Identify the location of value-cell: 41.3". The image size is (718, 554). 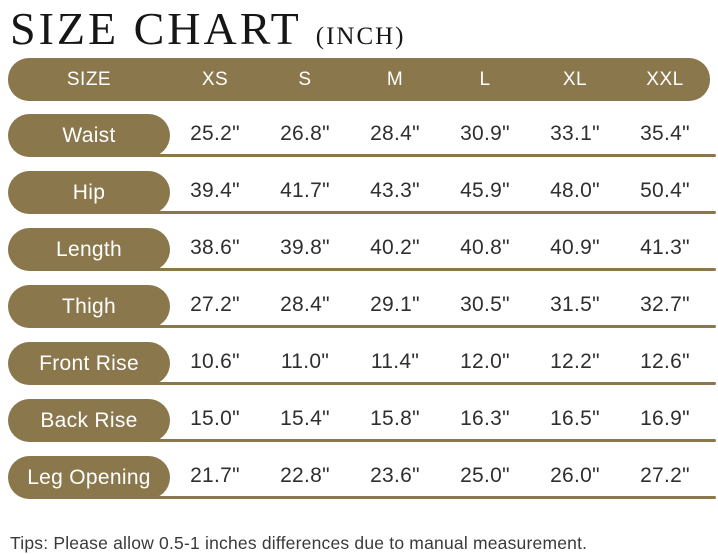
(665, 247).